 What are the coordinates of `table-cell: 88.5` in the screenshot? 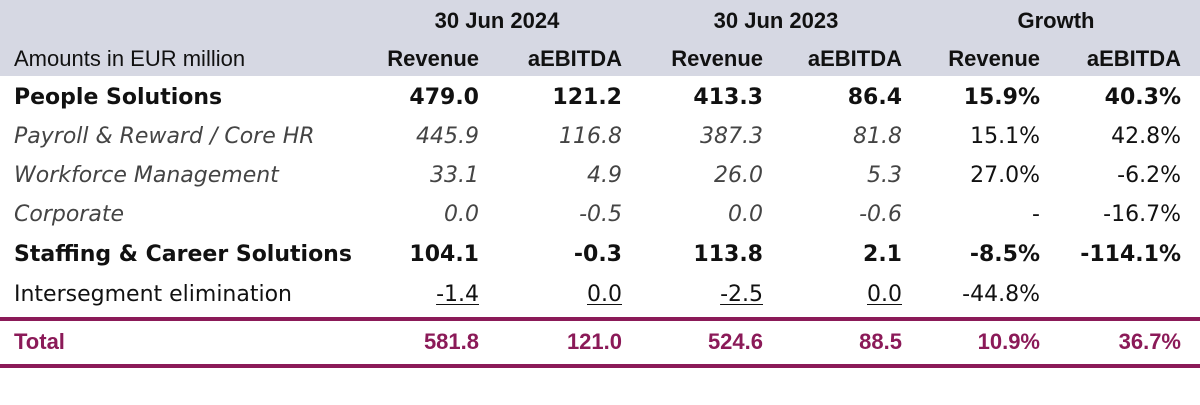 It's located at (880, 341).